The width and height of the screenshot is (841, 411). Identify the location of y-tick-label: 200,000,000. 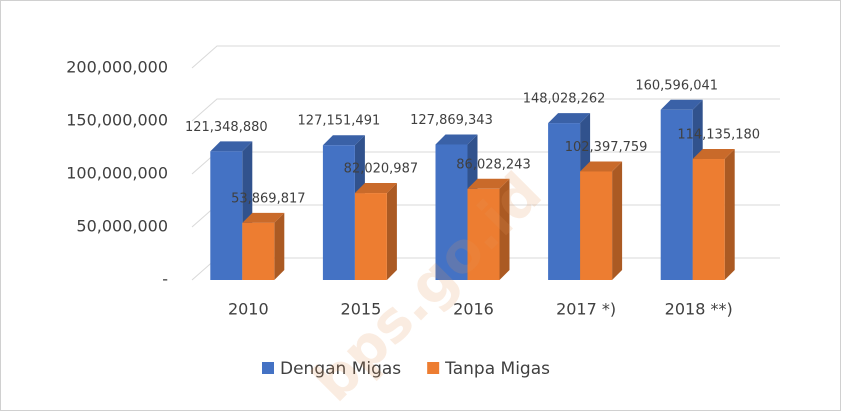
(117, 67).